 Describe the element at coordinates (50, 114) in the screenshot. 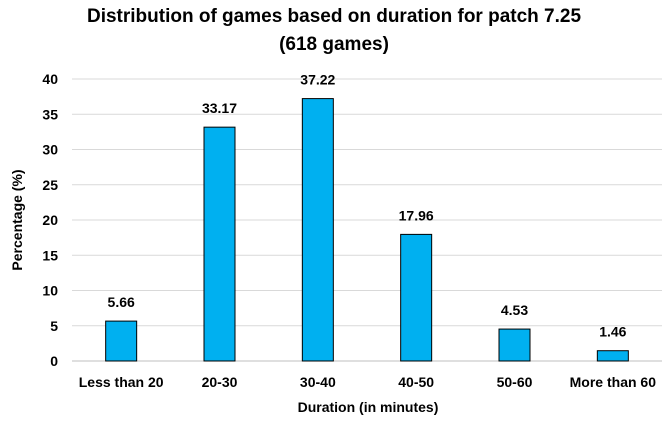

I see `y-tick-label: 35` at that location.